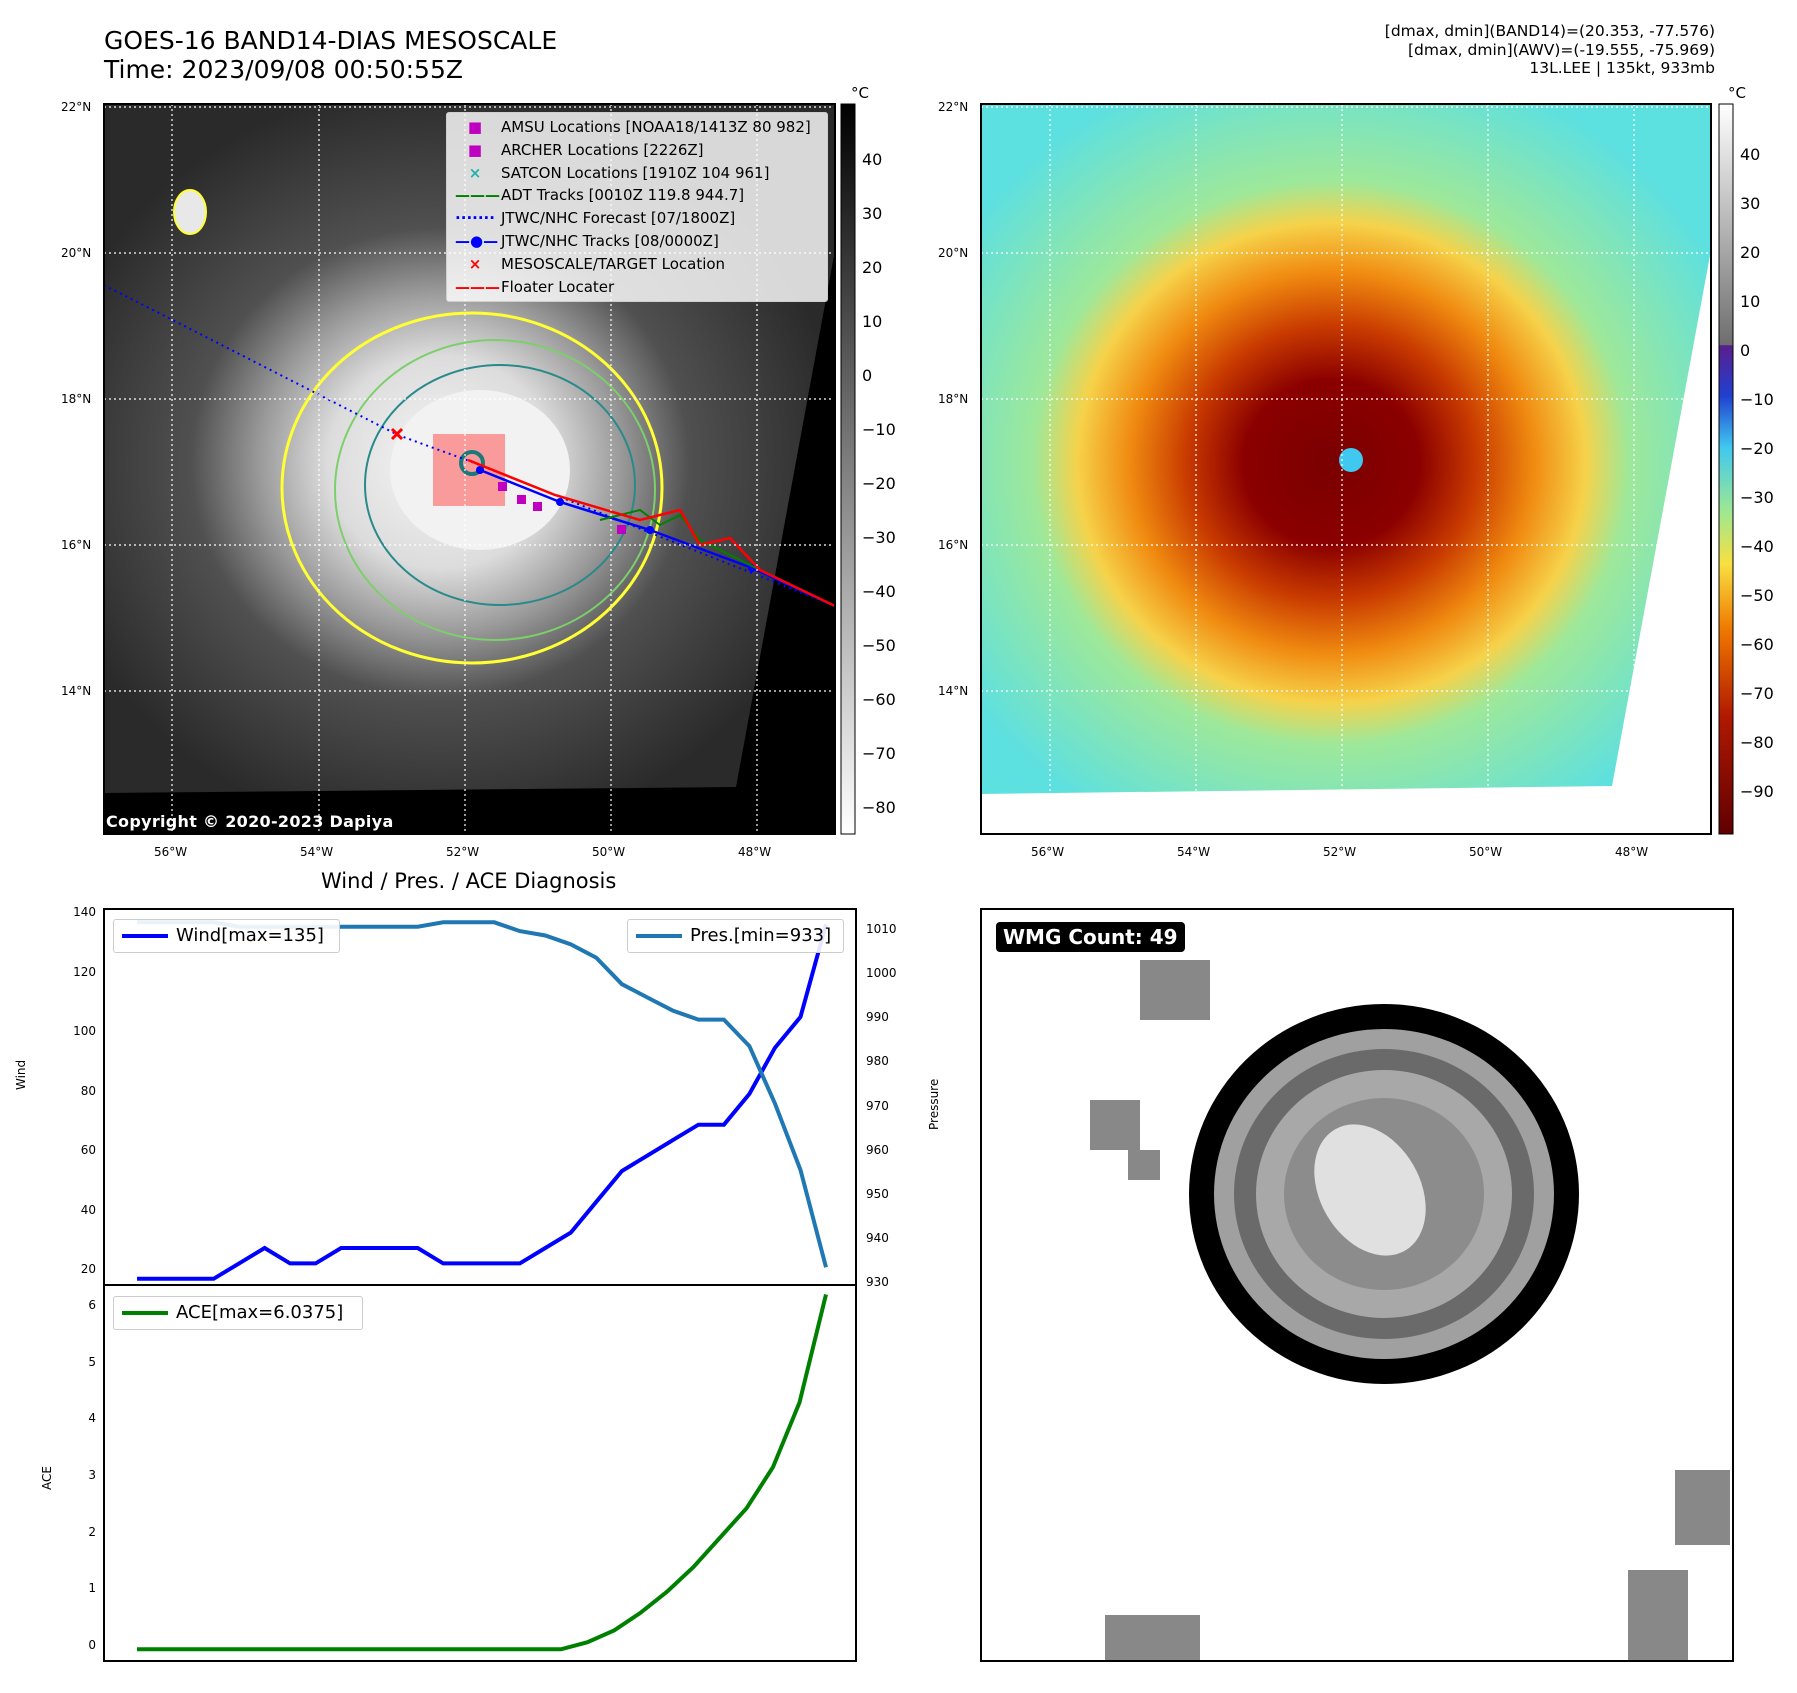 The image size is (1797, 1693). Describe the element at coordinates (848, 469) in the screenshot. I see `colorbar-gray` at that location.